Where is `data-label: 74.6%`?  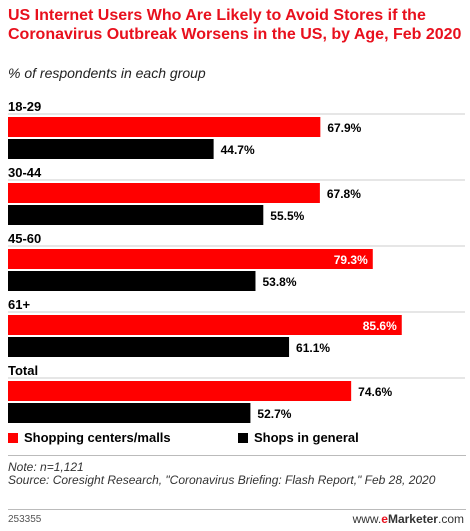 data-label: 74.6% is located at coordinates (375, 392).